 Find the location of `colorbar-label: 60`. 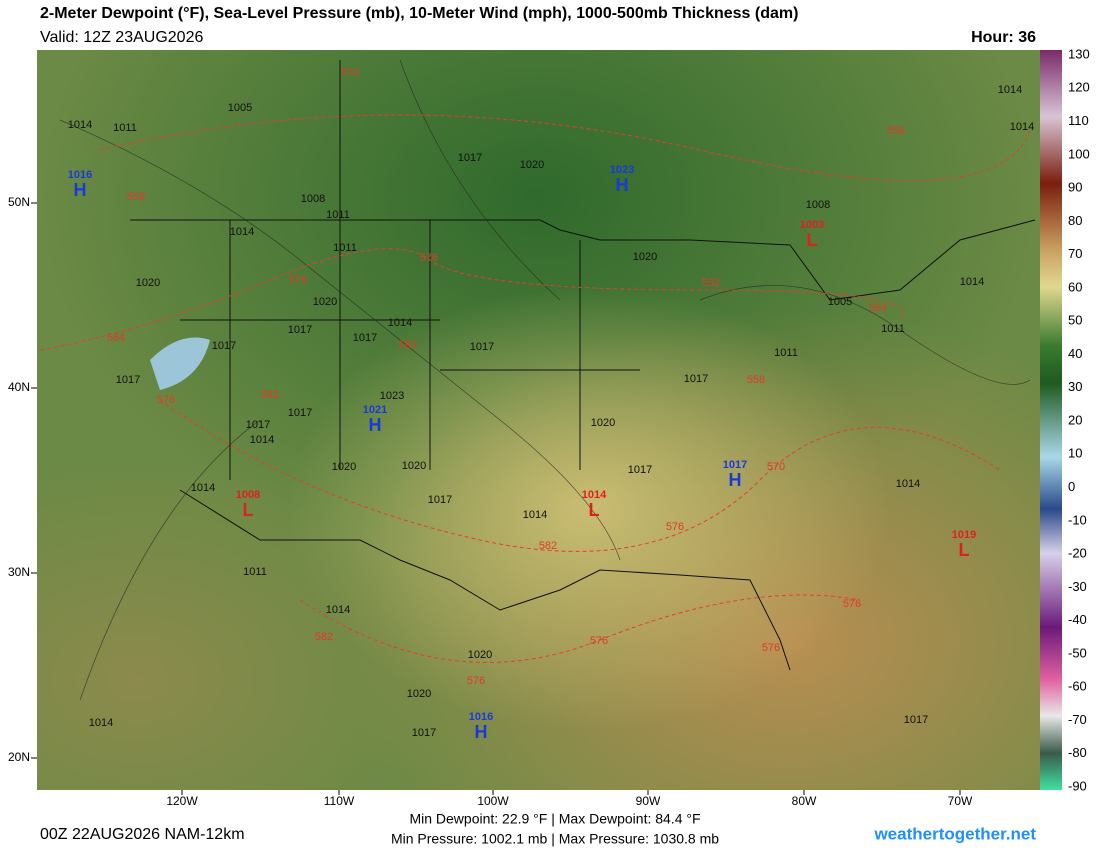

colorbar-label: 60 is located at coordinates (1075, 286).